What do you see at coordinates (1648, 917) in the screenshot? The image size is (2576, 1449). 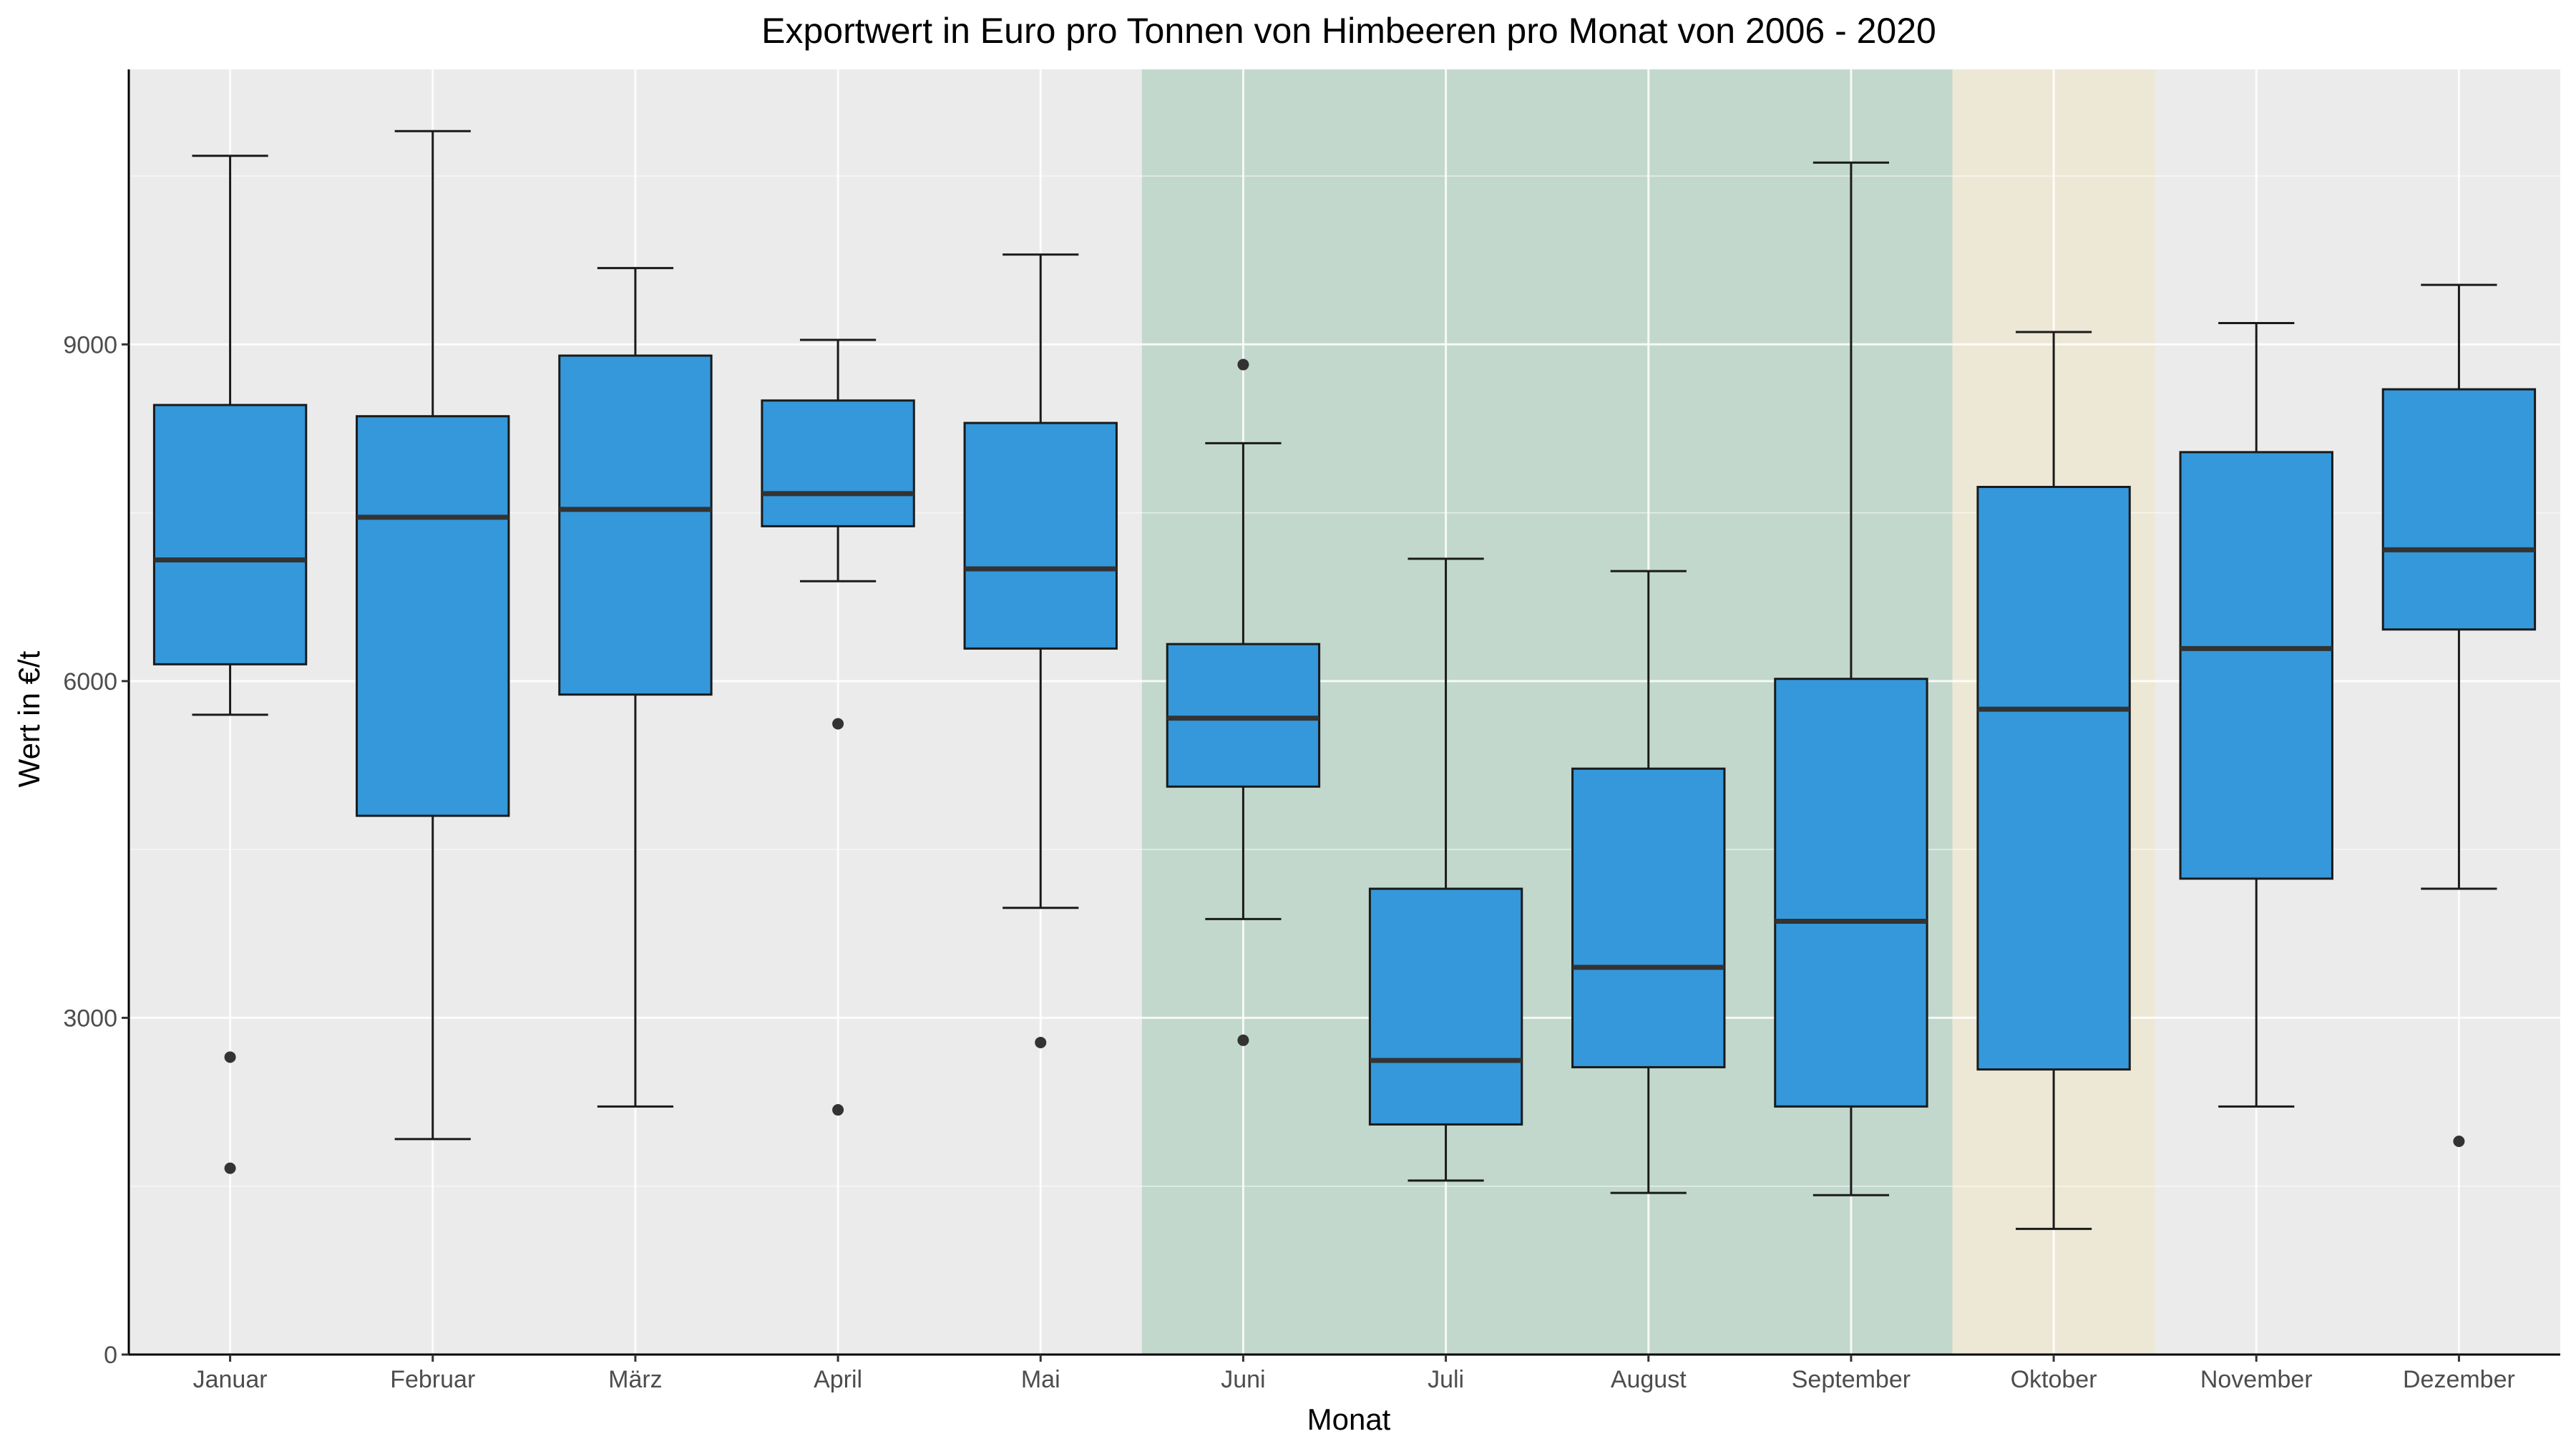 I see `box-august` at bounding box center [1648, 917].